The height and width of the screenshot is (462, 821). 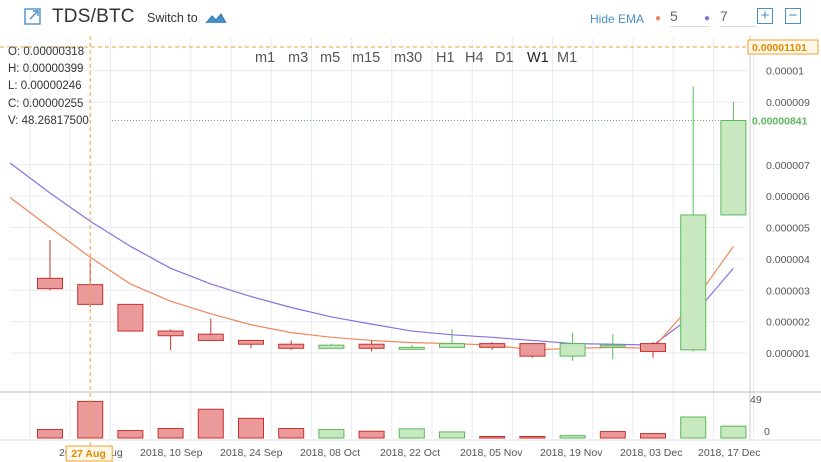 What do you see at coordinates (793, 16) in the screenshot?
I see `zoom-out-button: −` at bounding box center [793, 16].